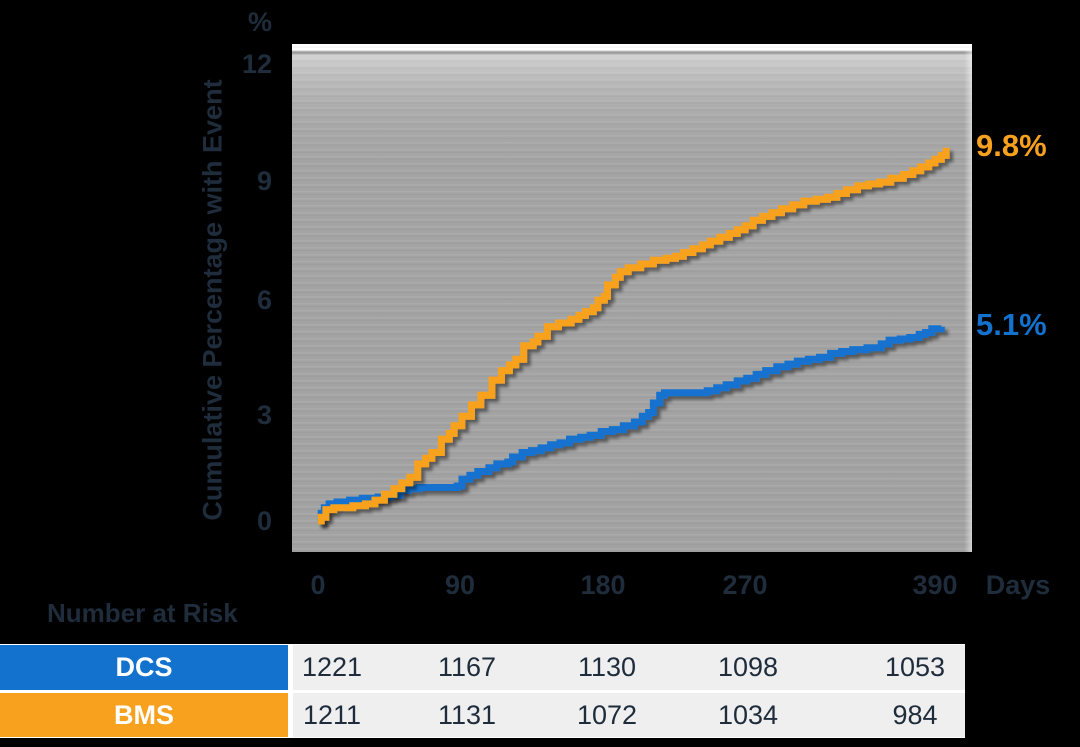 This screenshot has height=747, width=1080. Describe the element at coordinates (259, 22) in the screenshot. I see `y-axis-unit-label: %` at that location.